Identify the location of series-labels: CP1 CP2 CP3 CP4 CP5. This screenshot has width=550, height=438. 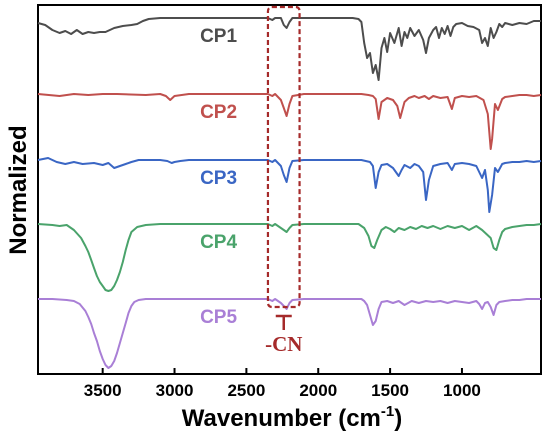
(218, 177).